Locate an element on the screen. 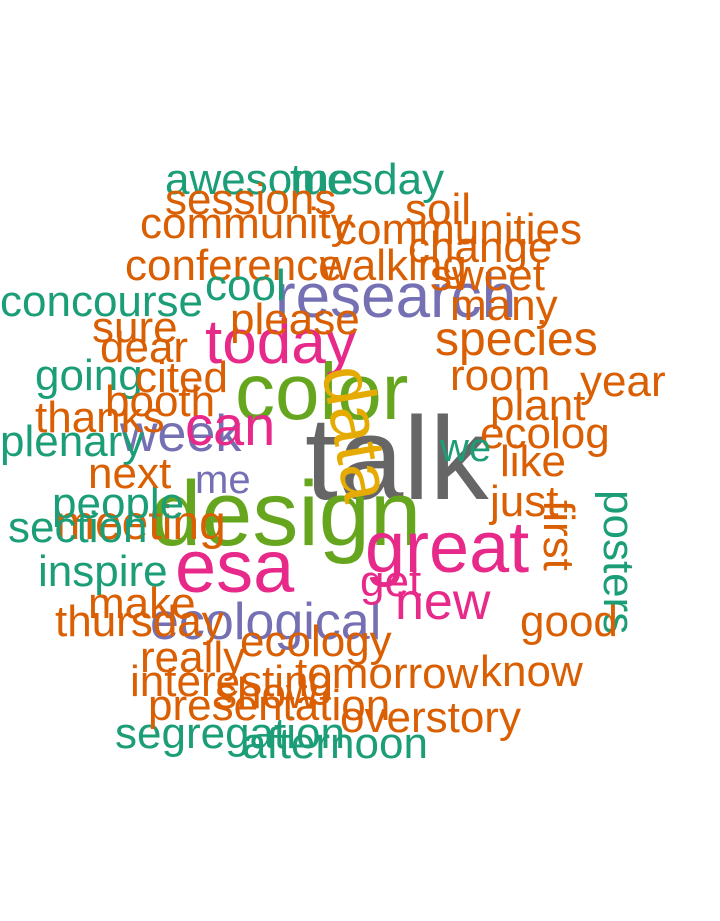  word-cited: cited is located at coordinates (181, 377).